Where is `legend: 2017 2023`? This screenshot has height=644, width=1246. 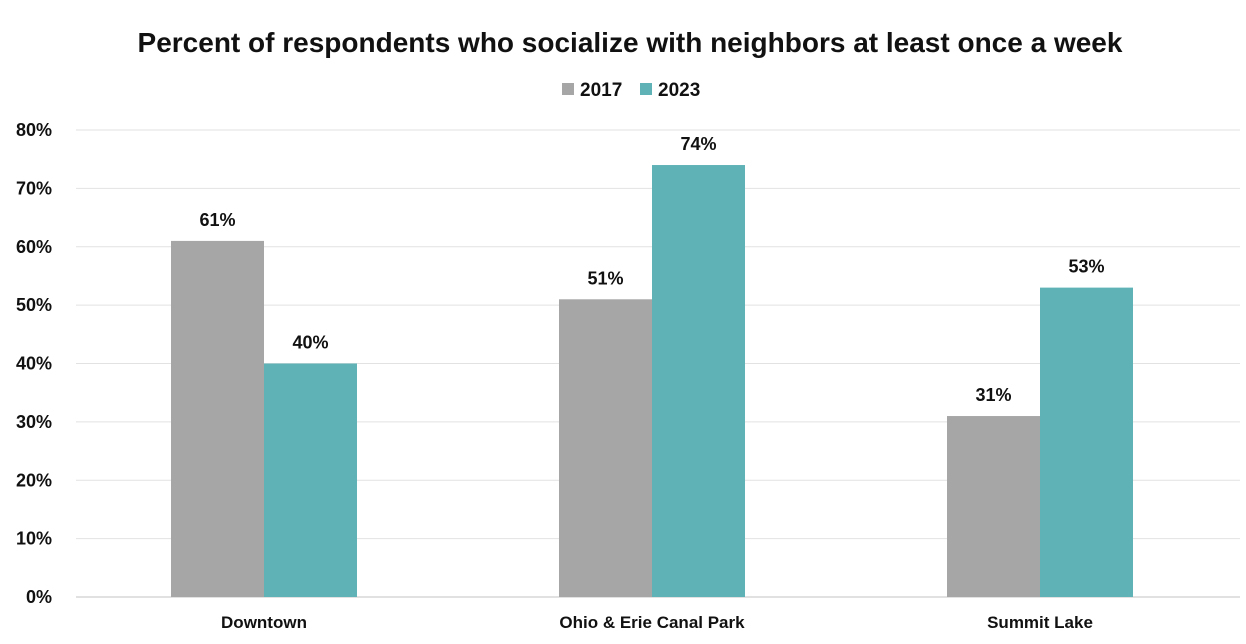
legend: 2017 2023 is located at coordinates (631, 90).